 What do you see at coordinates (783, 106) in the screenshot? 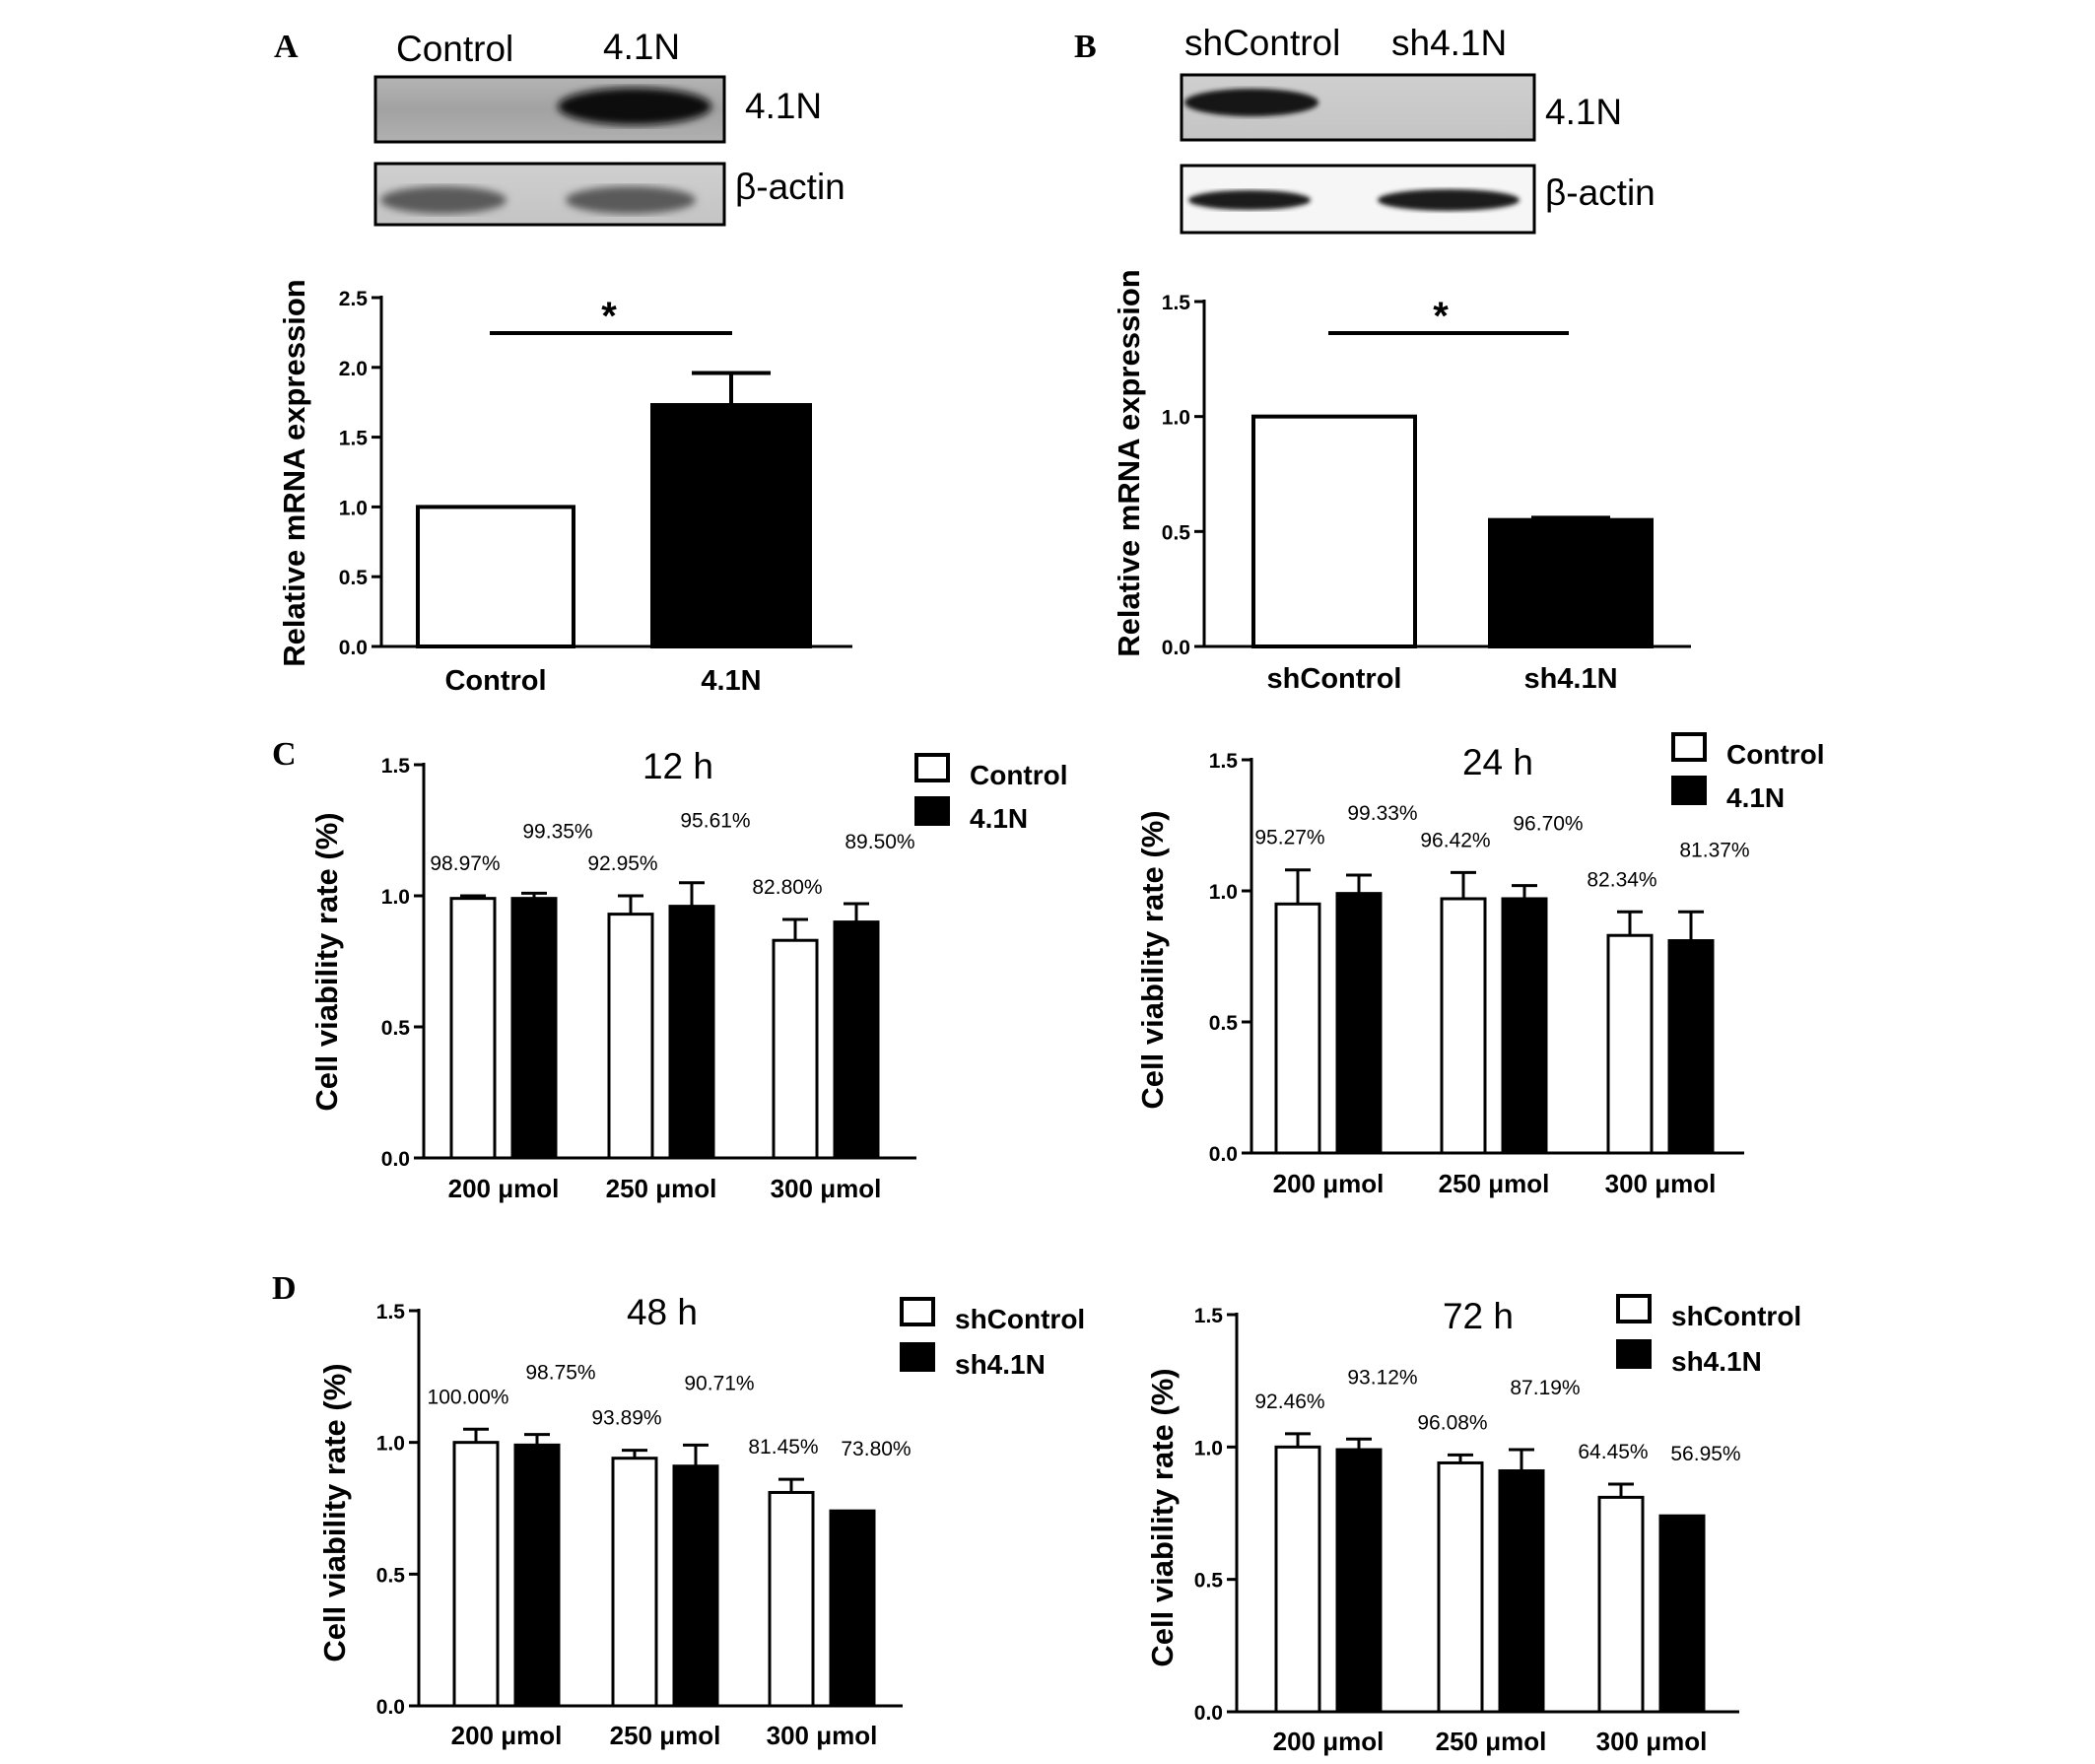
I see `blot-a-band-label-4-1n: 4.1N` at bounding box center [783, 106].